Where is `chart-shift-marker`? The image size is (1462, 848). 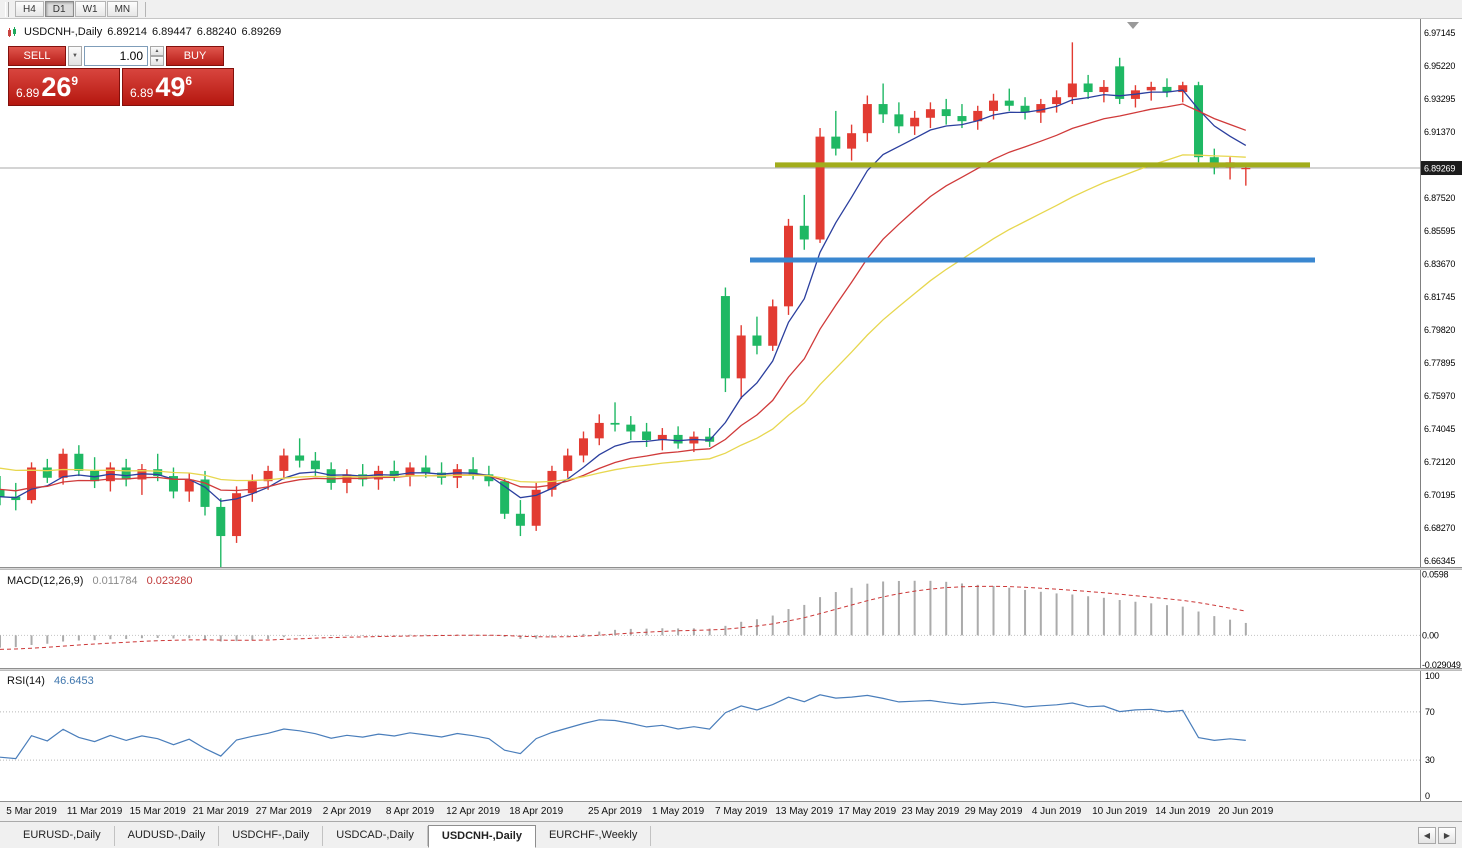 chart-shift-marker is located at coordinates (1133, 25).